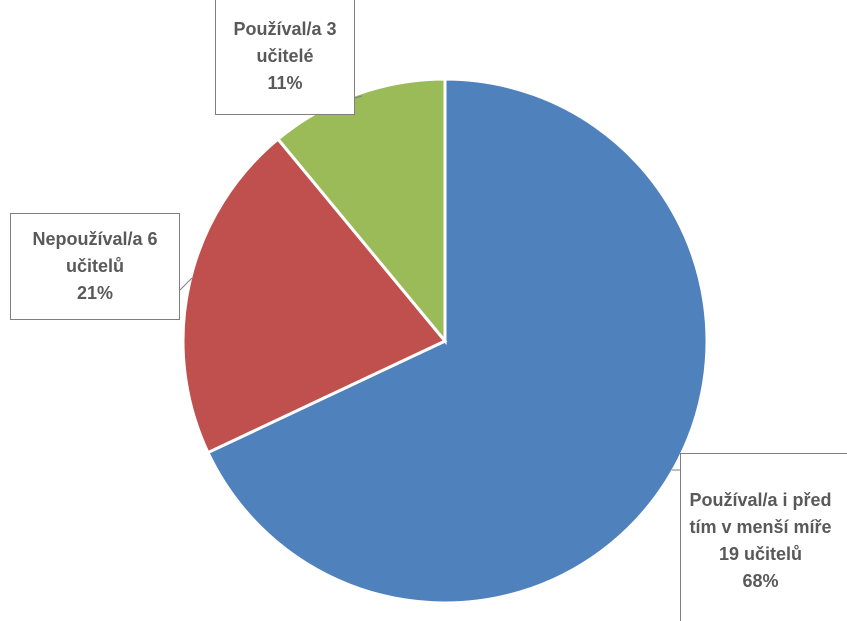 The height and width of the screenshot is (621, 847). Describe the element at coordinates (285, 42) in the screenshot. I see `label-category: Používal/a 3 učitelé` at that location.